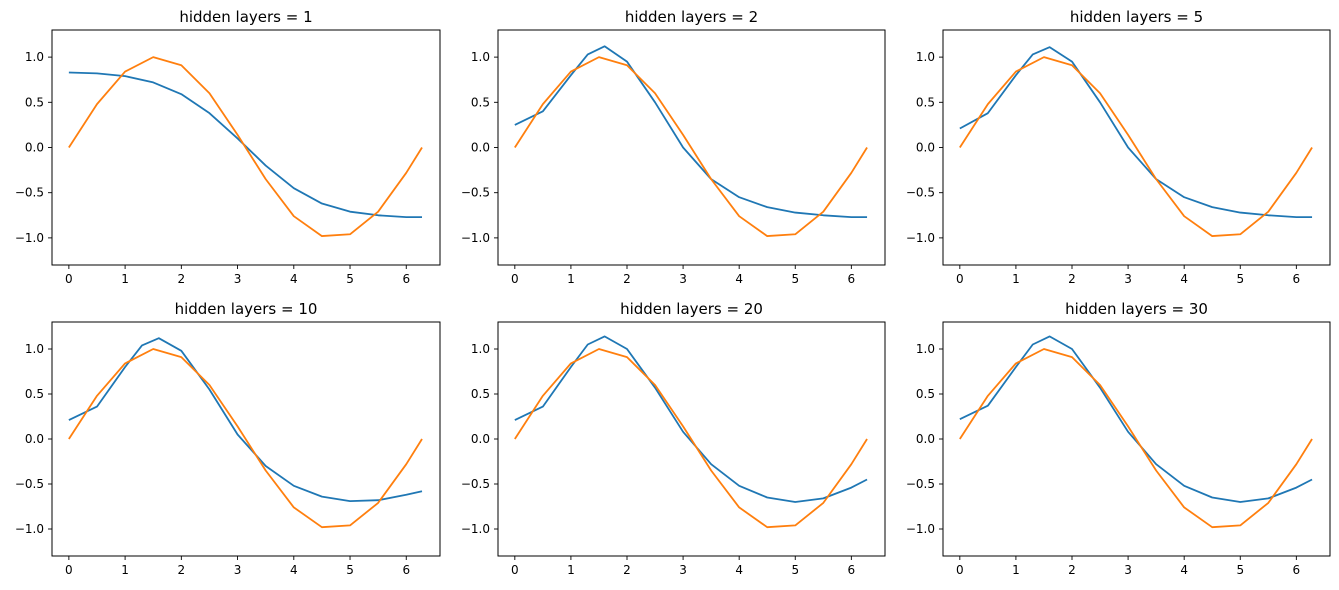 This screenshot has width=1339, height=590. I want to click on subplot-title: hidden layers = 5, so click(1136, 17).